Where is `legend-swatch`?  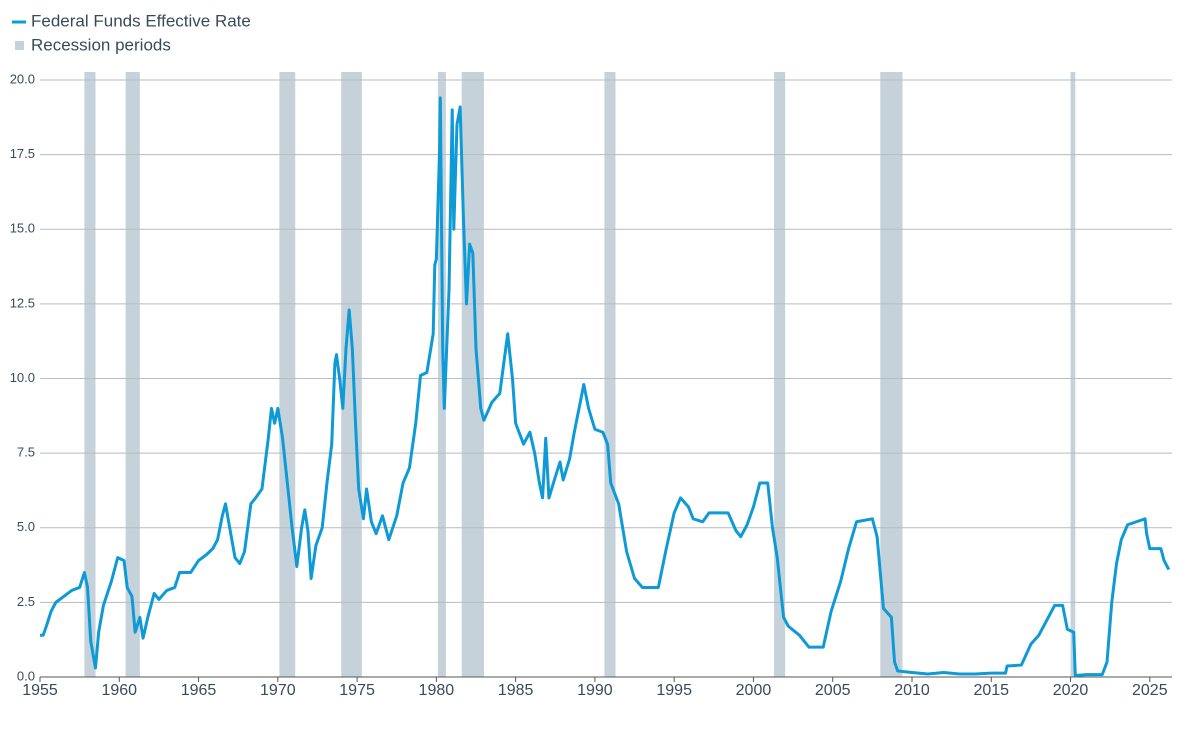
legend-swatch is located at coordinates (19, 45).